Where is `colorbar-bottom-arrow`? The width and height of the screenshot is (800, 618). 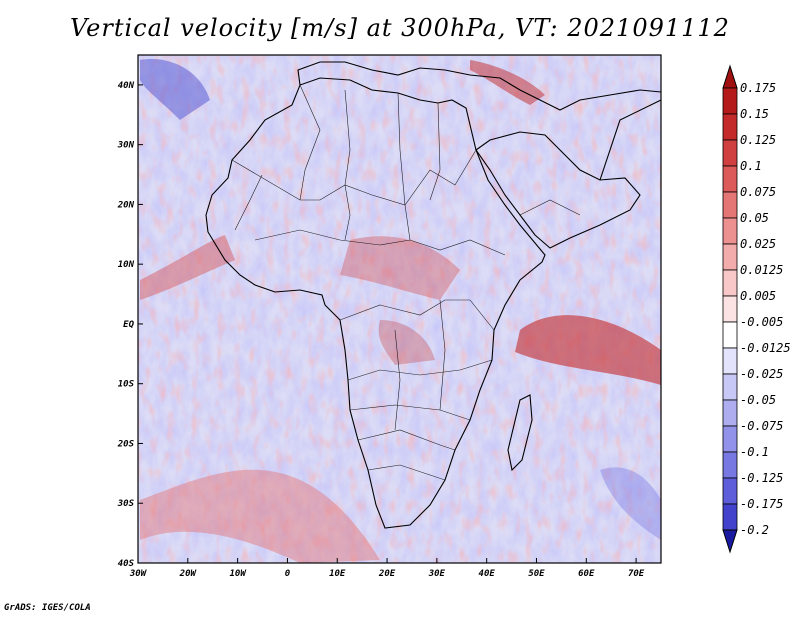 colorbar-bottom-arrow is located at coordinates (730, 541).